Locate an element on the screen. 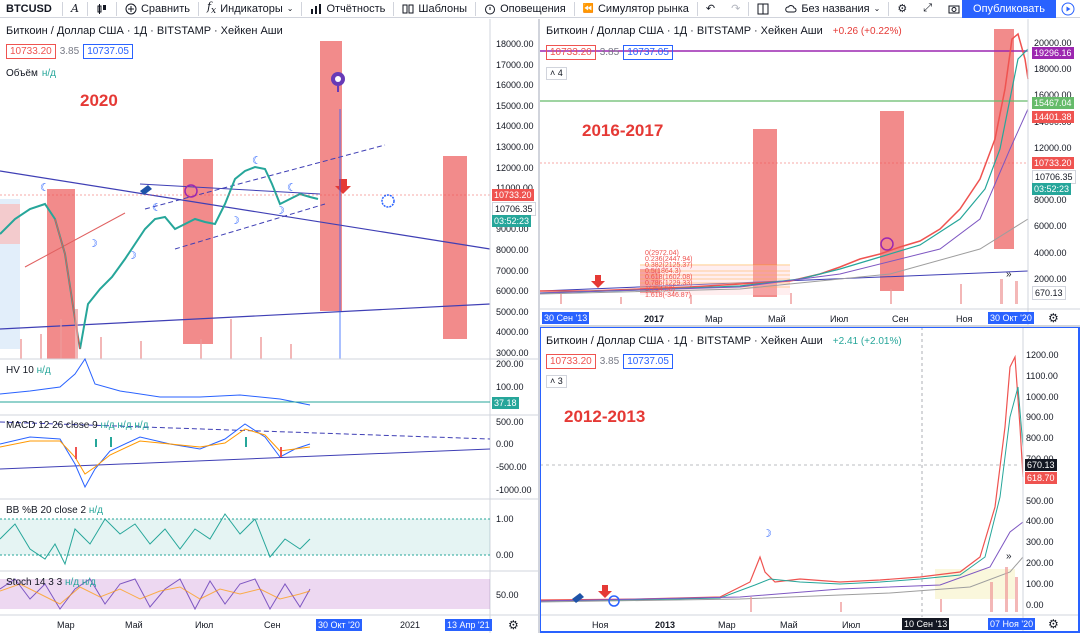  price-axis-label: 16000.00 is located at coordinates (515, 85).